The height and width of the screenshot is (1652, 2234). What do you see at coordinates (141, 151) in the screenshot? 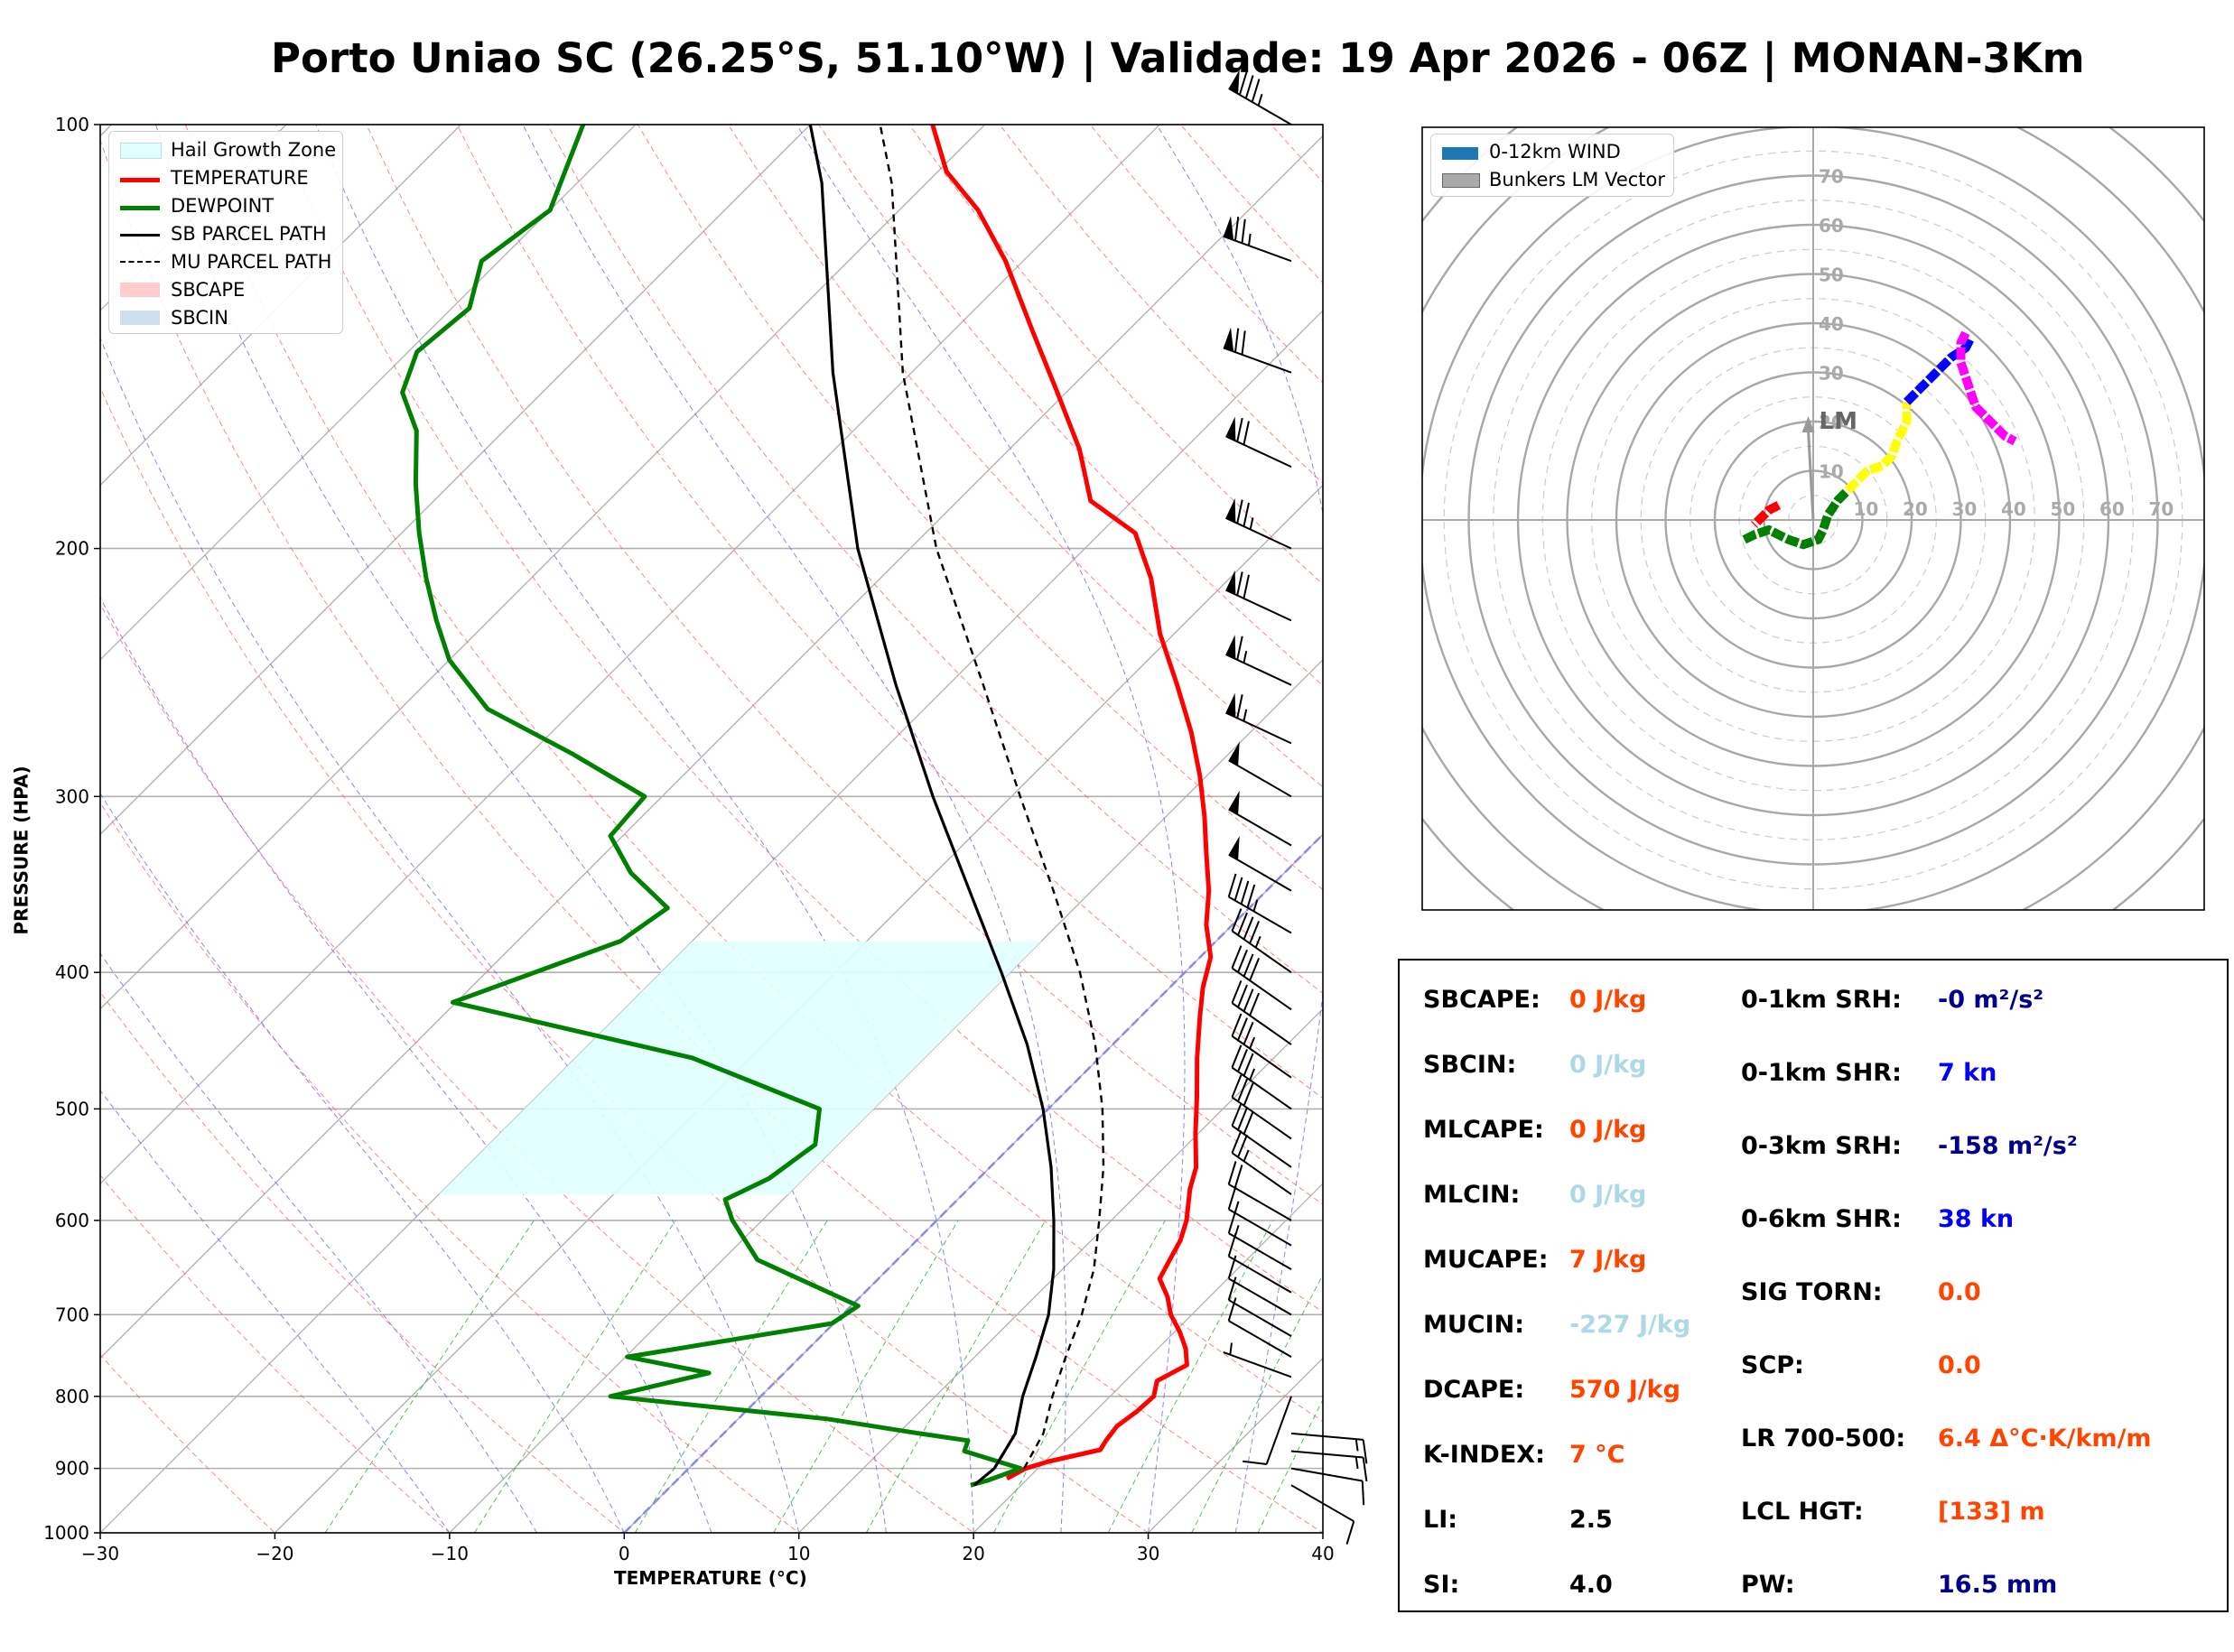
I see `legend-swatch-hail` at bounding box center [141, 151].